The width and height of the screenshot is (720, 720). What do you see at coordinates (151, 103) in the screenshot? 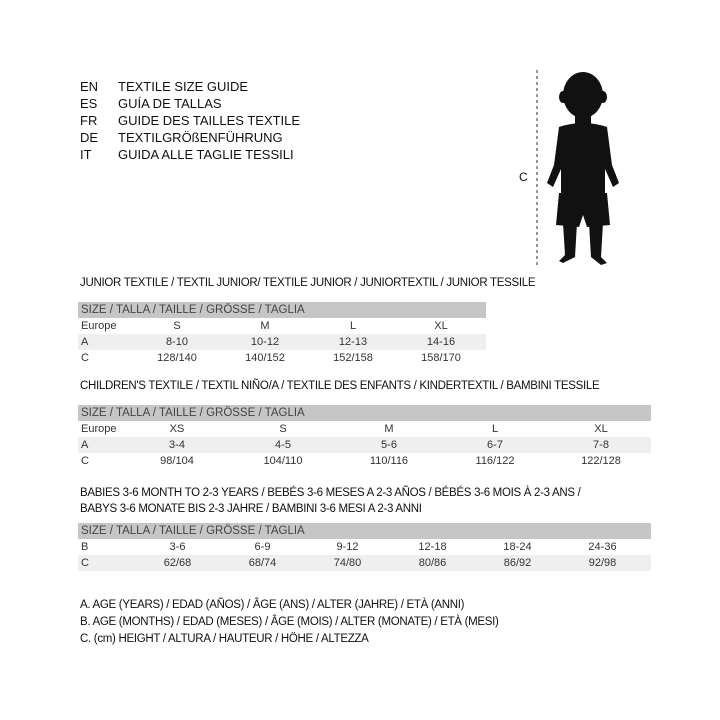
I see `lang-es: ES GUÍA DE TALLAS` at bounding box center [151, 103].